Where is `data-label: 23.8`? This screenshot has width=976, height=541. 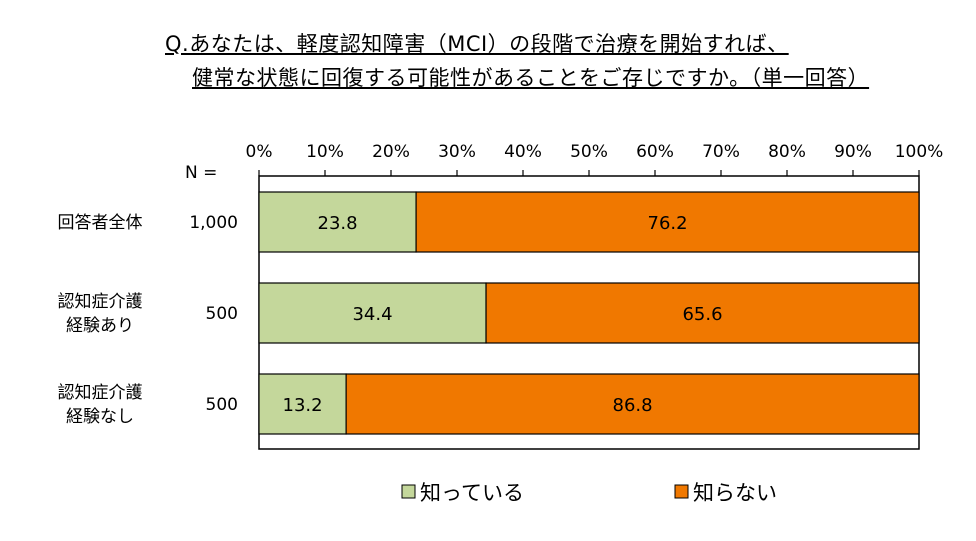
data-label: 23.8 is located at coordinates (338, 223).